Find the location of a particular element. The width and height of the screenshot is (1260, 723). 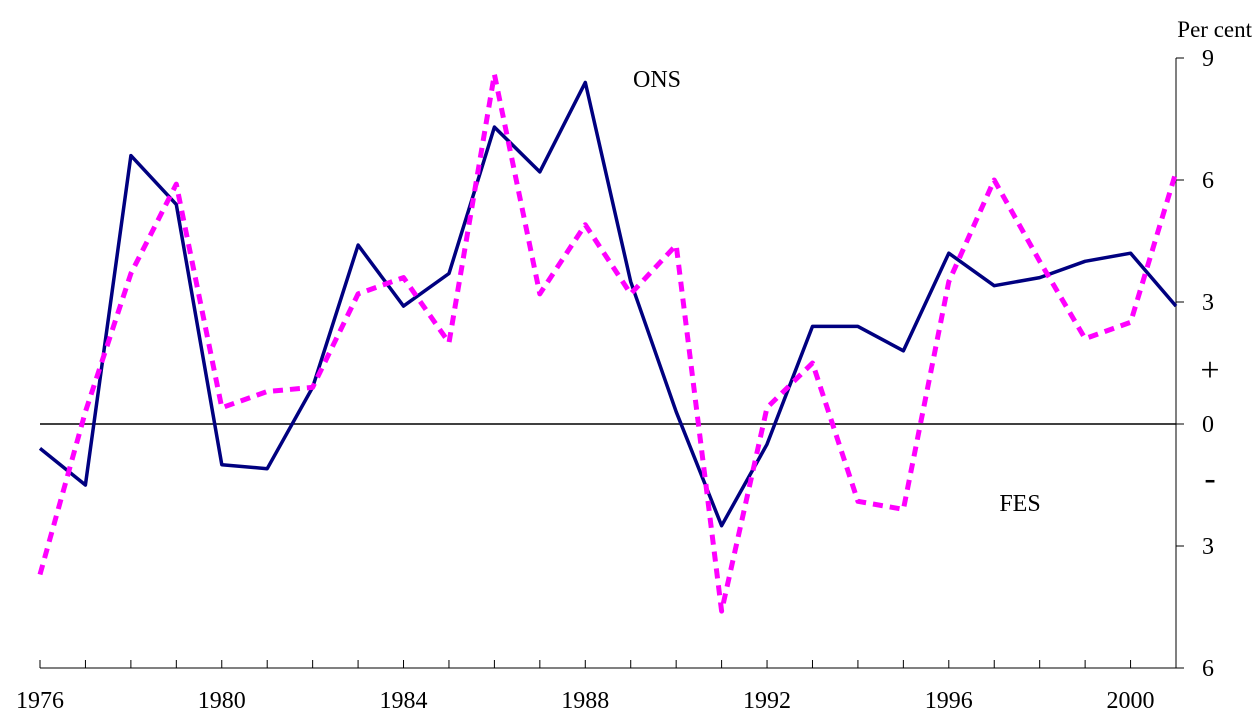

x-tick-label: 1996 is located at coordinates (949, 701).